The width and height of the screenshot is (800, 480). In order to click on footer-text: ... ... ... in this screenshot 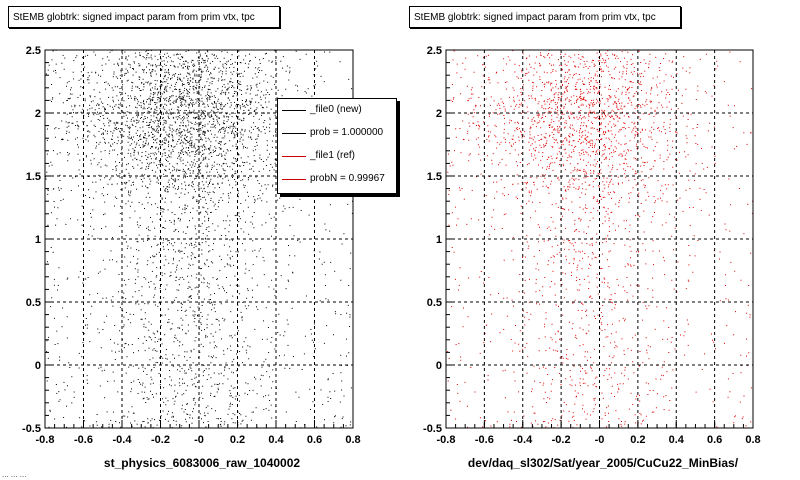, I will do `click(14, 474)`.